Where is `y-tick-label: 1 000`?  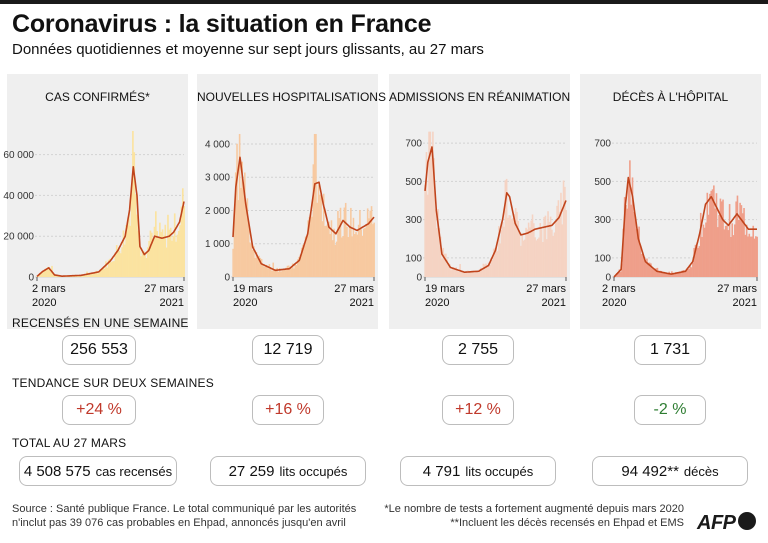
y-tick-label: 1 000 is located at coordinates (217, 244).